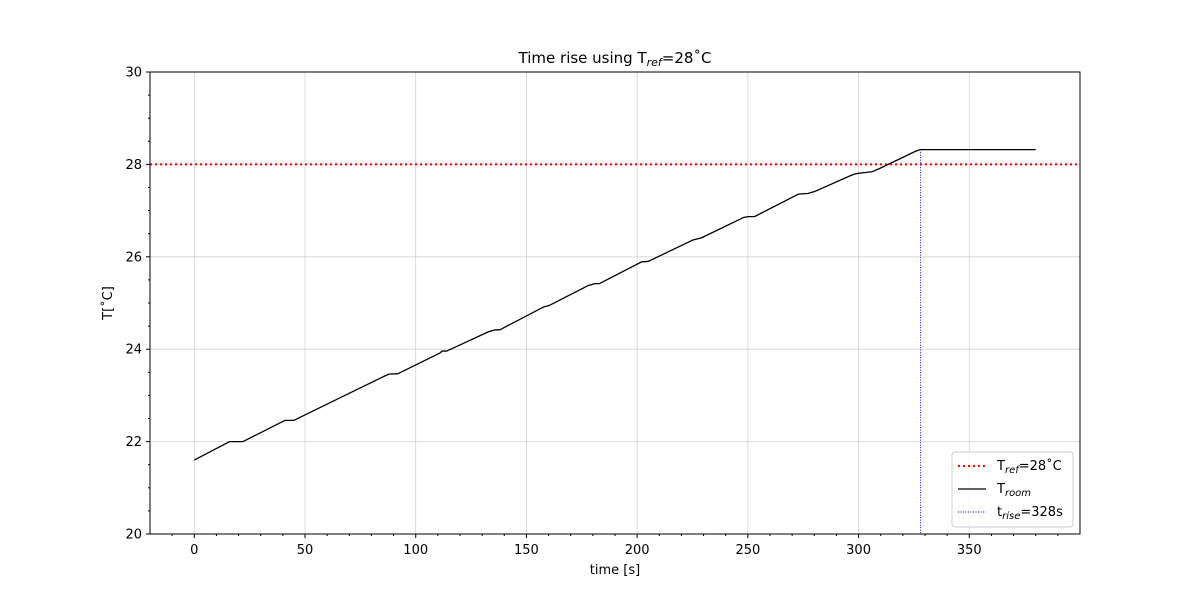 This screenshot has height=600, width=1200. What do you see at coordinates (133, 165) in the screenshot?
I see `y-tick-label: 28` at bounding box center [133, 165].